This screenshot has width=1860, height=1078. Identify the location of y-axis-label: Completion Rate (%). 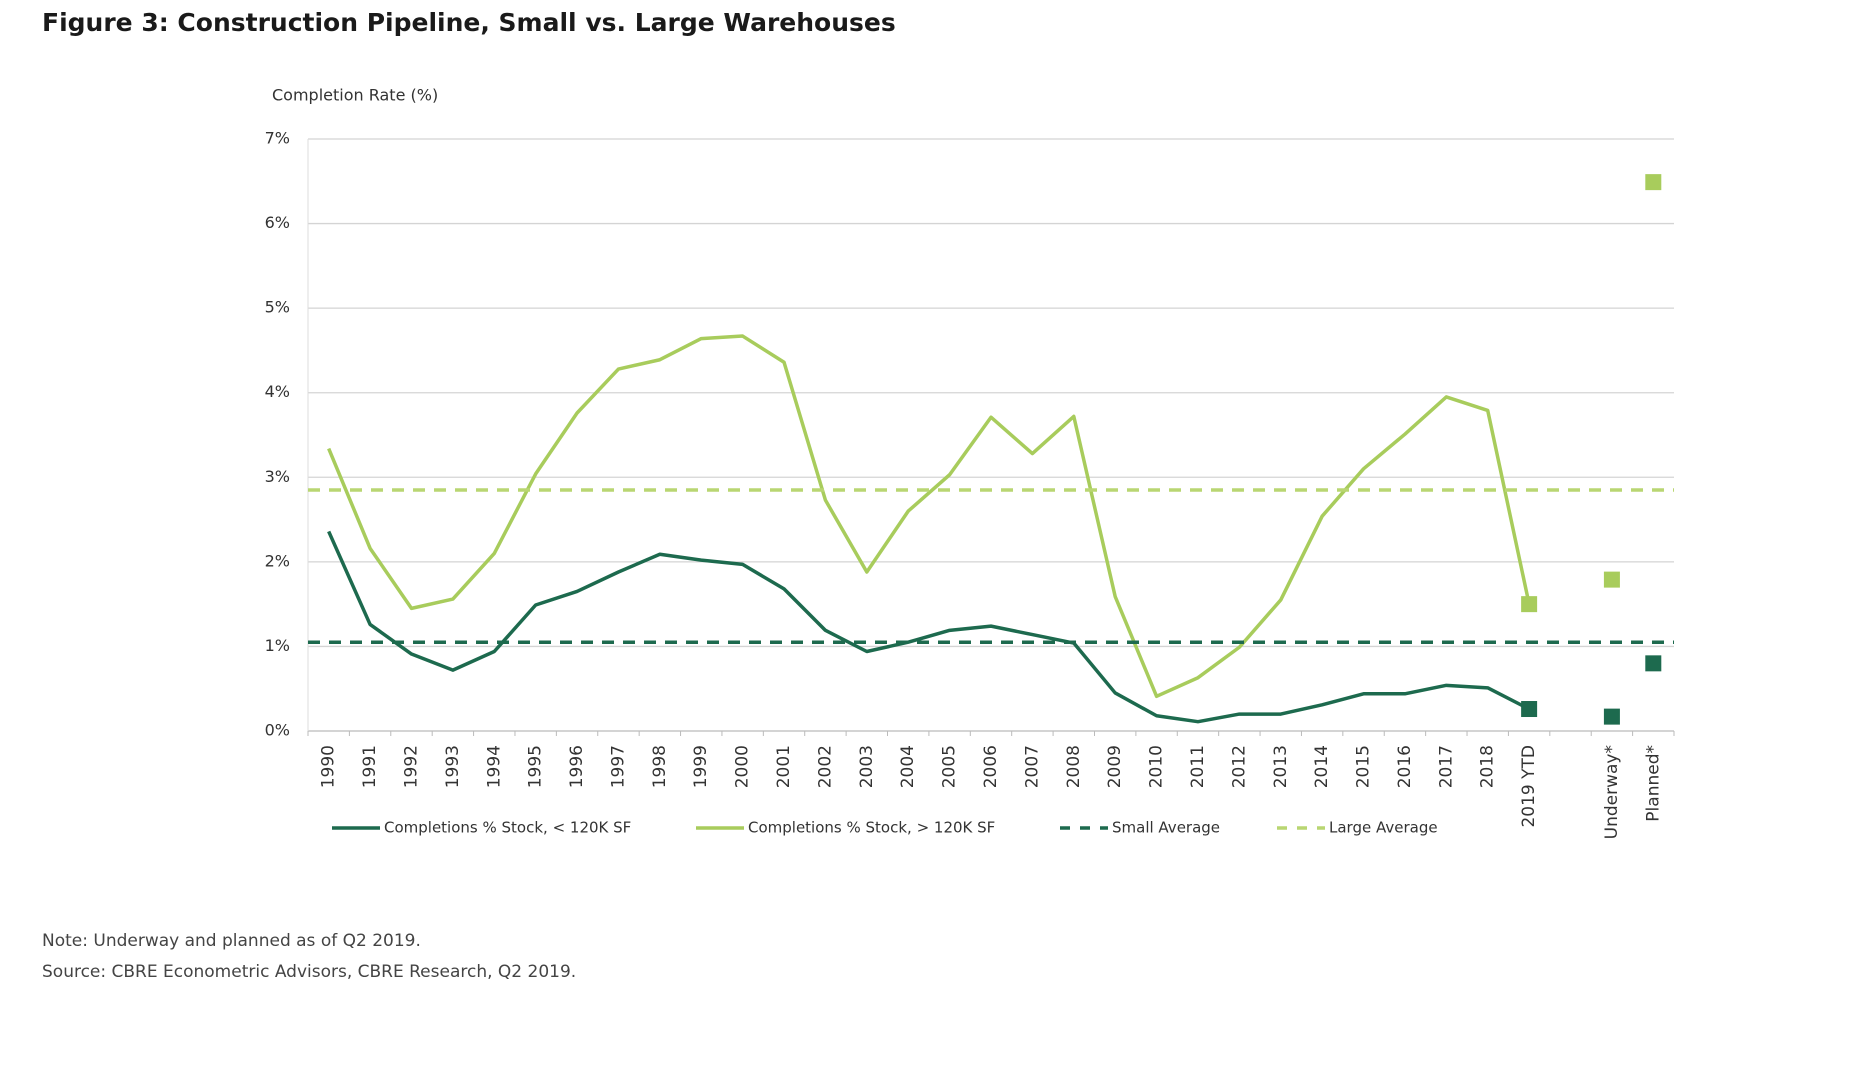
(355, 95).